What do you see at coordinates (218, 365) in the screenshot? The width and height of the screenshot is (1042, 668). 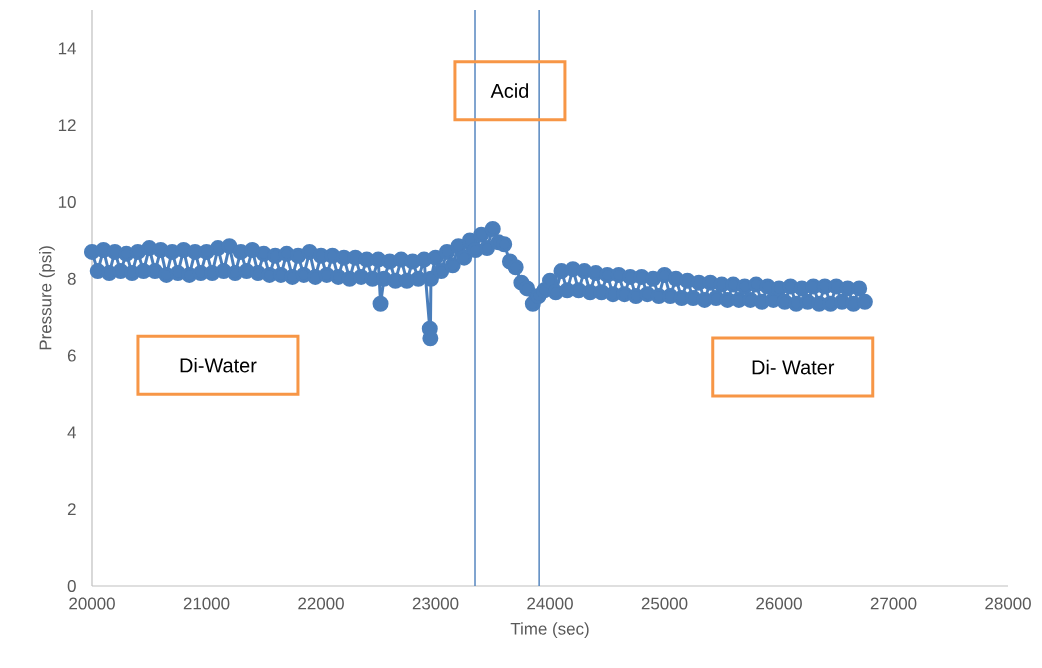 I see `annotation: Di-Water` at bounding box center [218, 365].